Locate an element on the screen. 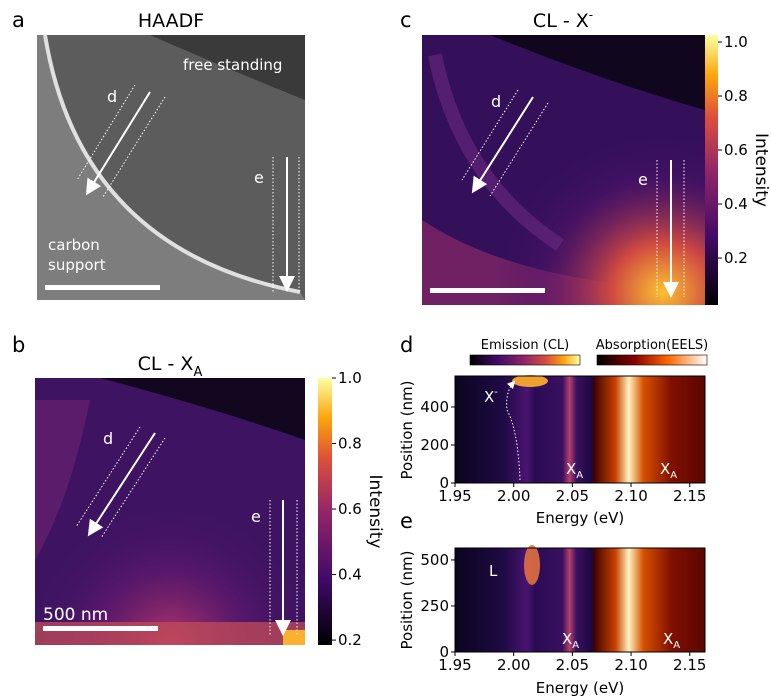 The image size is (771, 699). region-label: free standing is located at coordinates (232, 65).